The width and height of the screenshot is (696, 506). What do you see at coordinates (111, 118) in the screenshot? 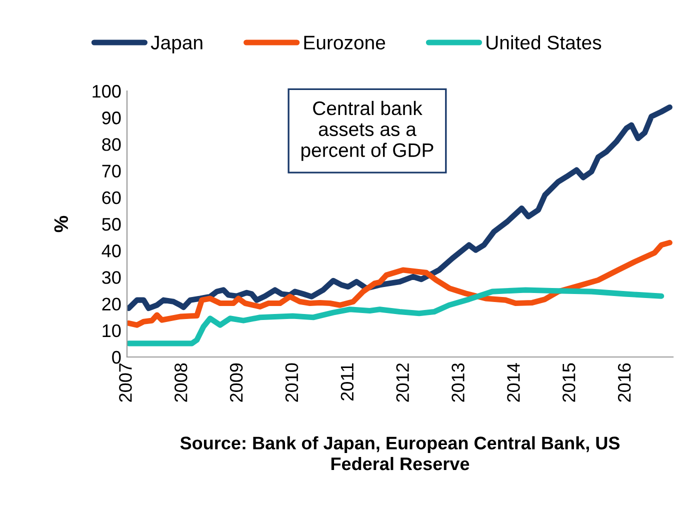
I see `y-tick-label: 90` at bounding box center [111, 118].